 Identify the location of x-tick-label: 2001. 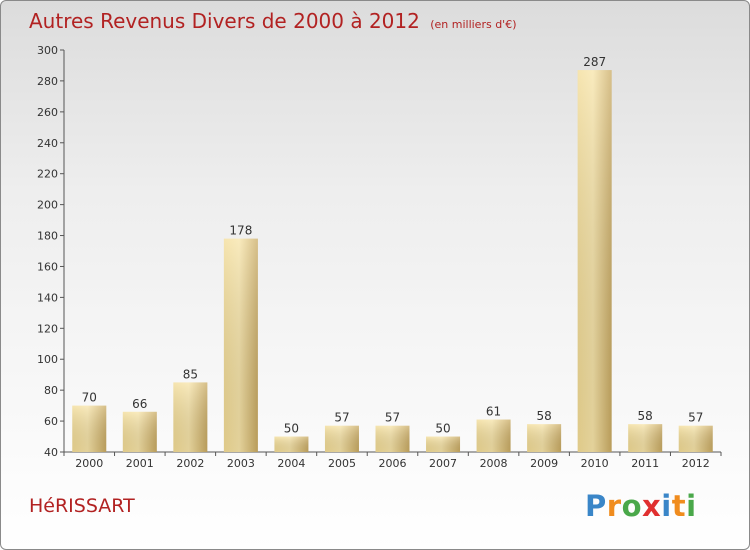
(140, 463).